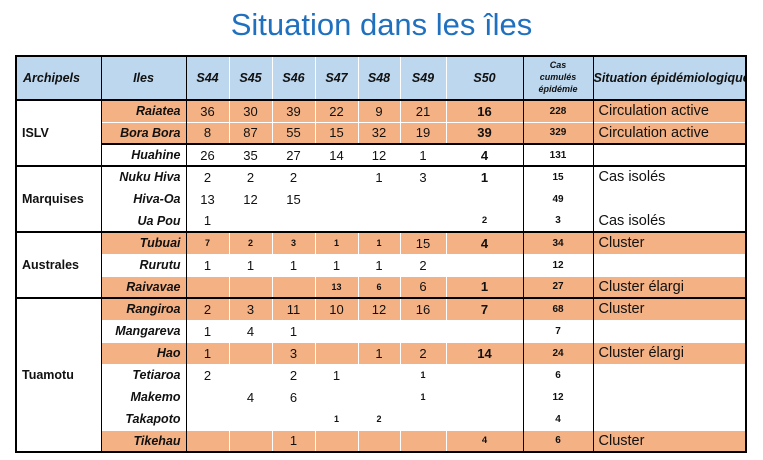  I want to click on cases-s44: 13, so click(207, 198).